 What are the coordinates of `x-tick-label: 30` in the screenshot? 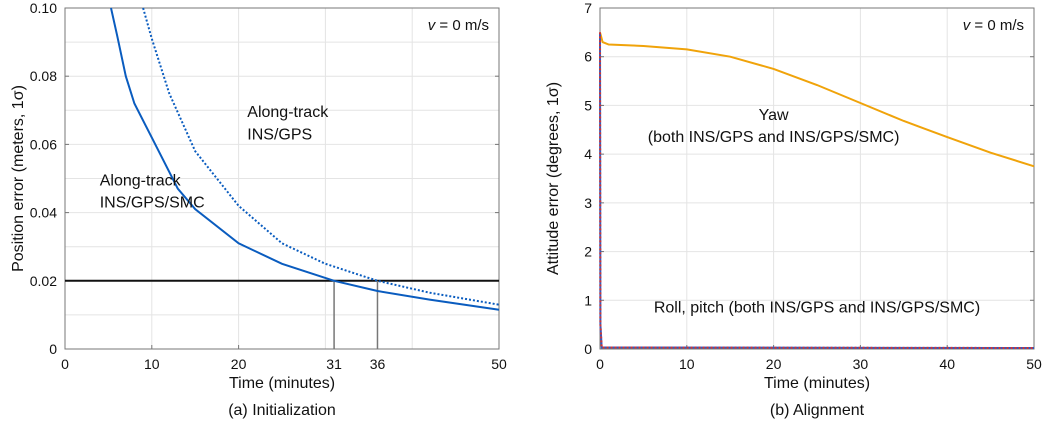 It's located at (861, 364).